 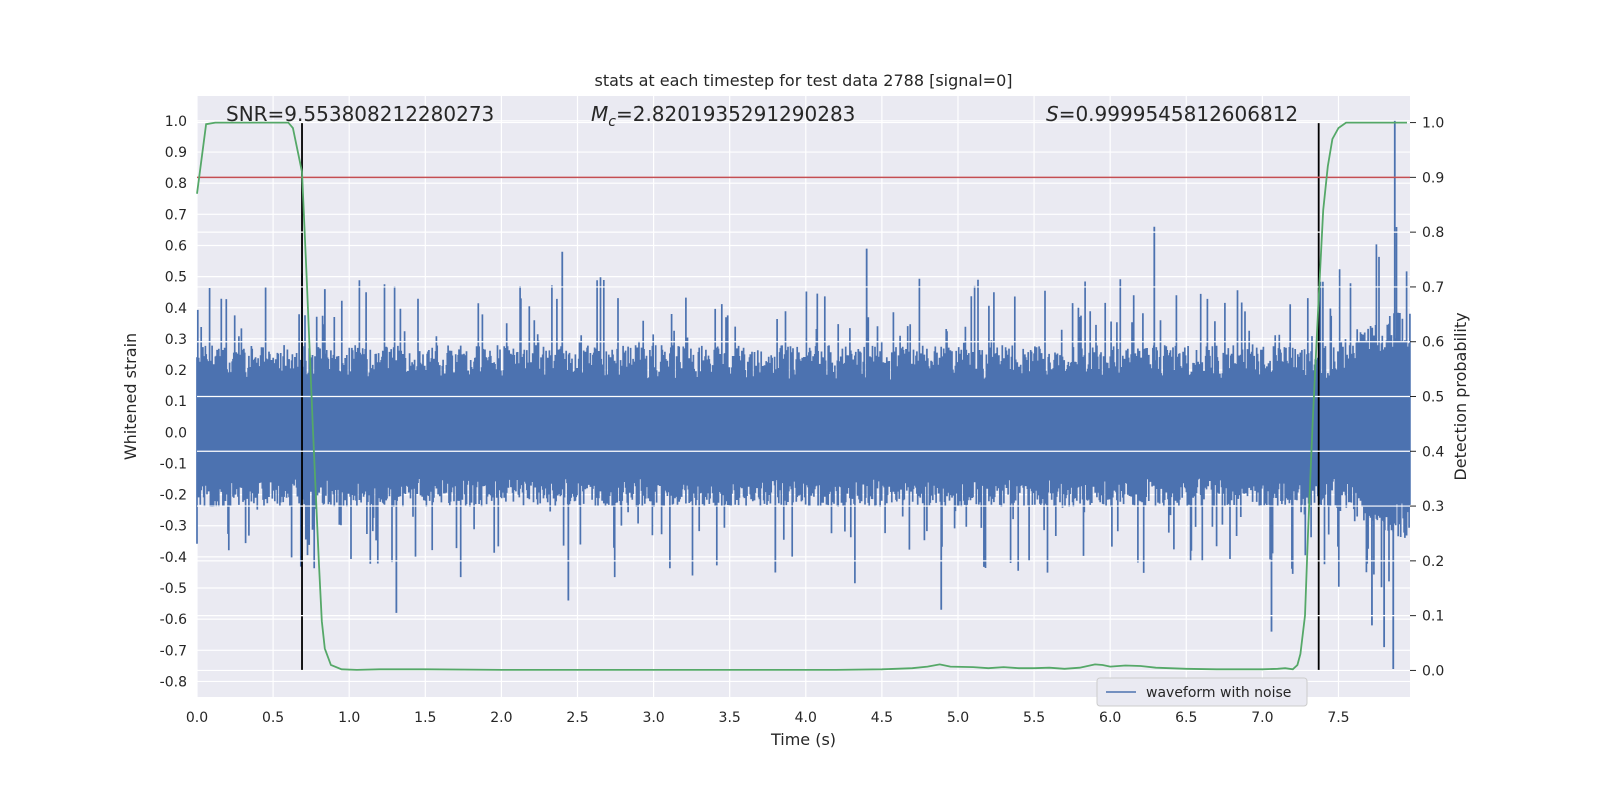 I want to click on y-tick-label: 0.1, so click(x=176, y=402).